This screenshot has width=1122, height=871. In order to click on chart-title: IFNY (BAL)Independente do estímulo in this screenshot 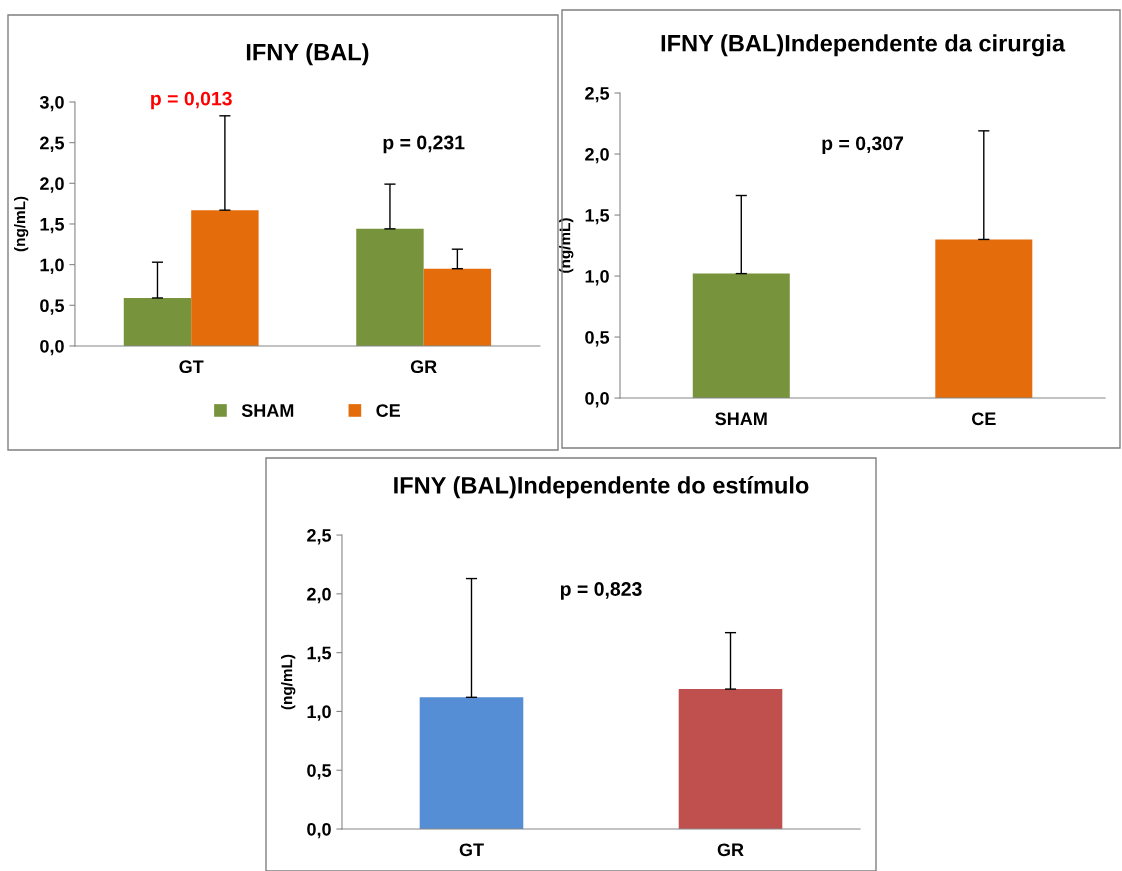, I will do `click(601, 487)`.